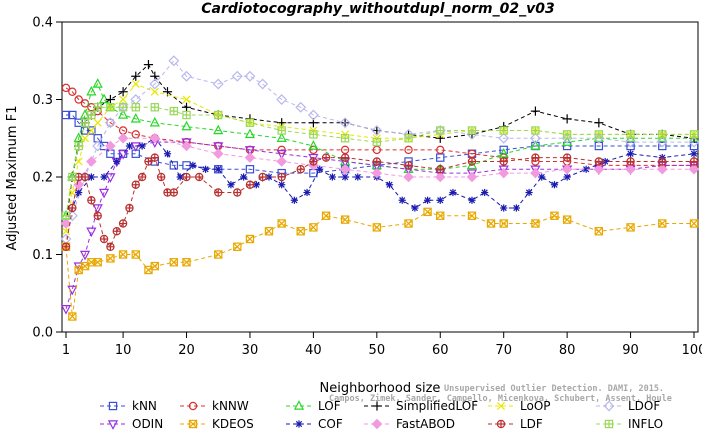 The height and width of the screenshot is (434, 702). What do you see at coordinates (329, 406) in the screenshot?
I see `legend-label: LOF` at bounding box center [329, 406].